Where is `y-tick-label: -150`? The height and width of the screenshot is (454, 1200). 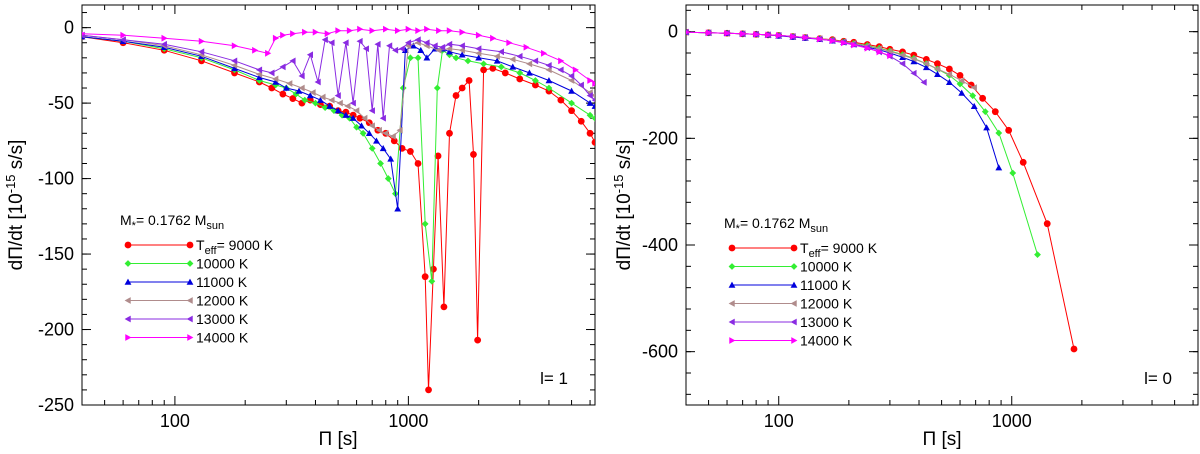 y-tick-label: -150 is located at coordinates (56, 254).